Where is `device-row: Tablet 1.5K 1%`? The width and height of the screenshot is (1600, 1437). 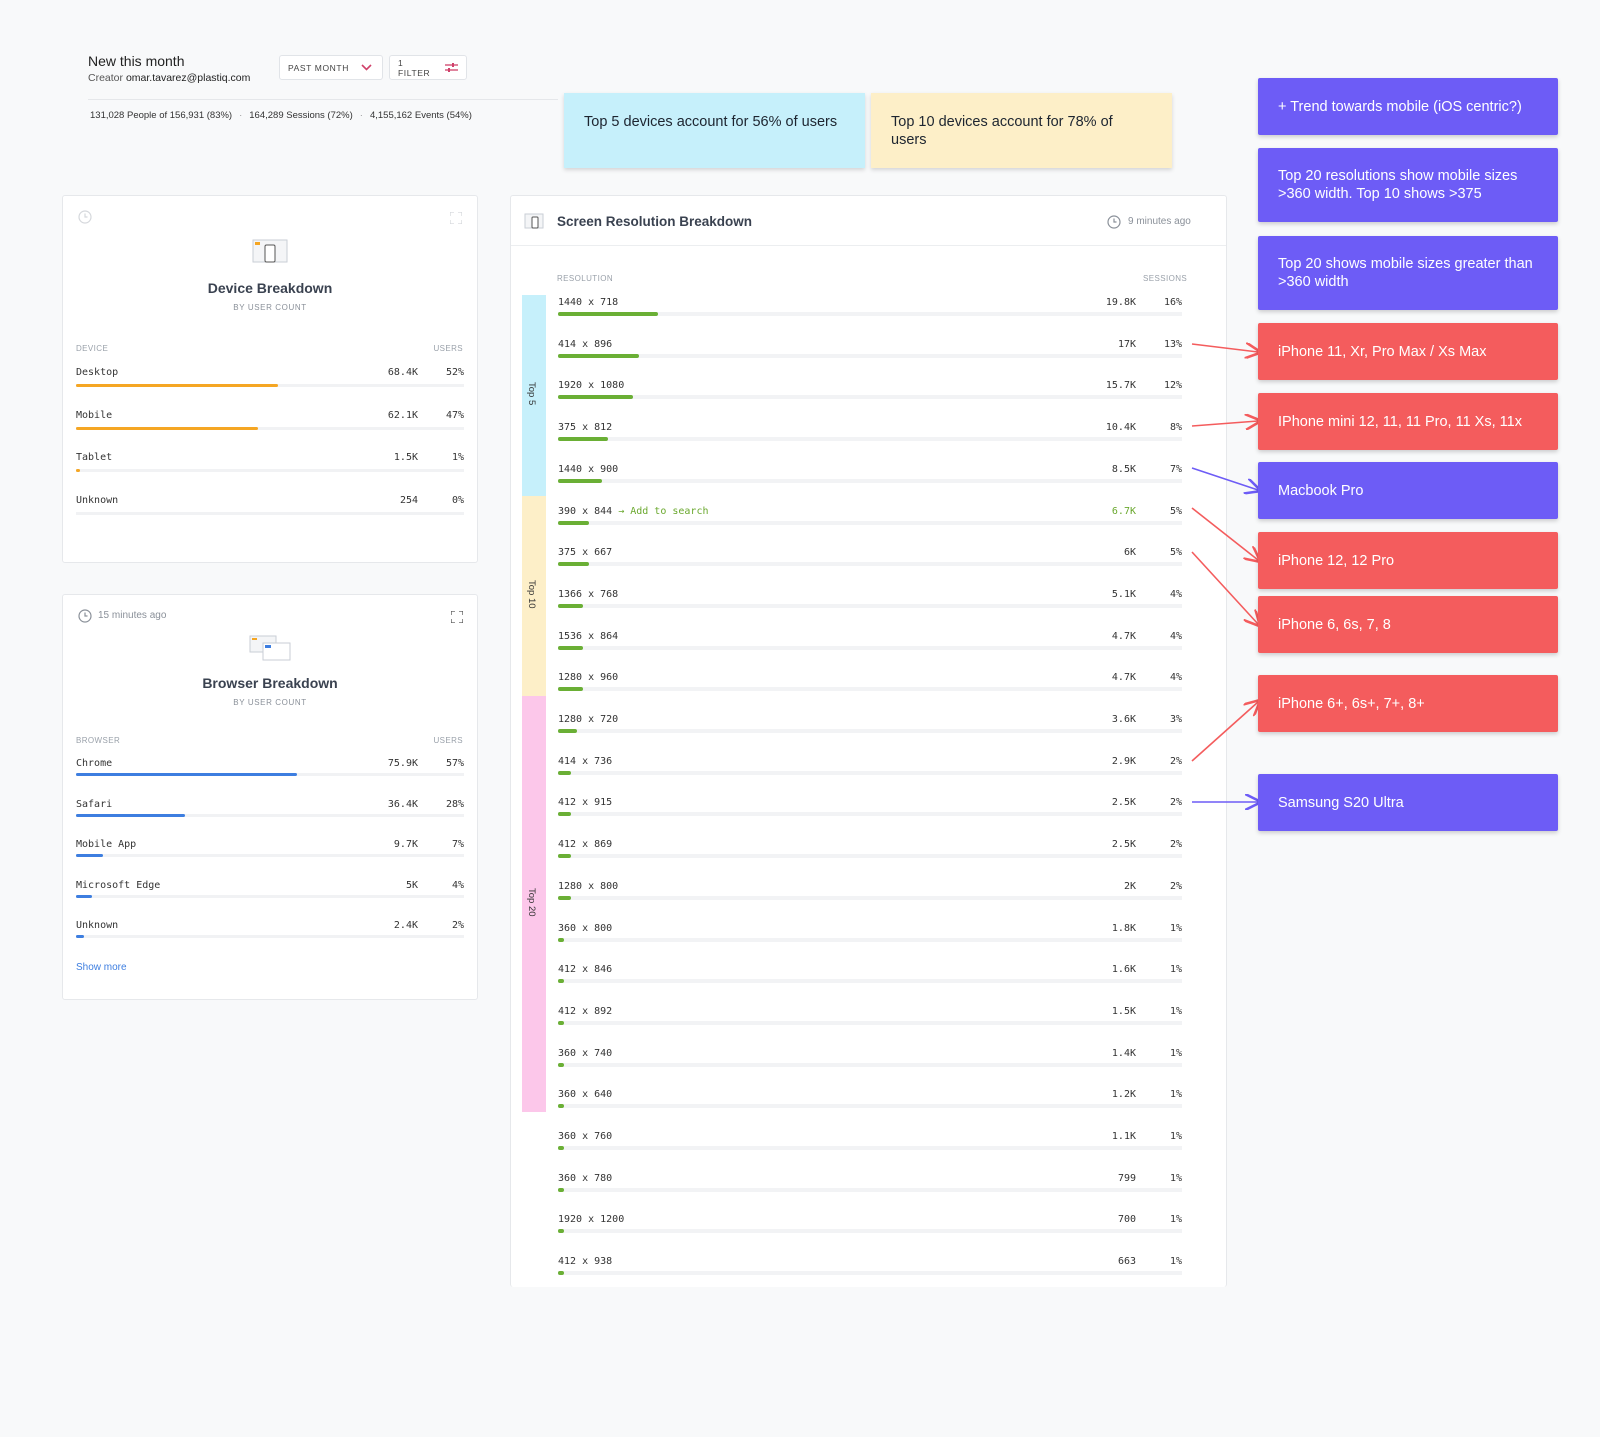
device-row: Tablet 1.5K 1% is located at coordinates (270, 473).